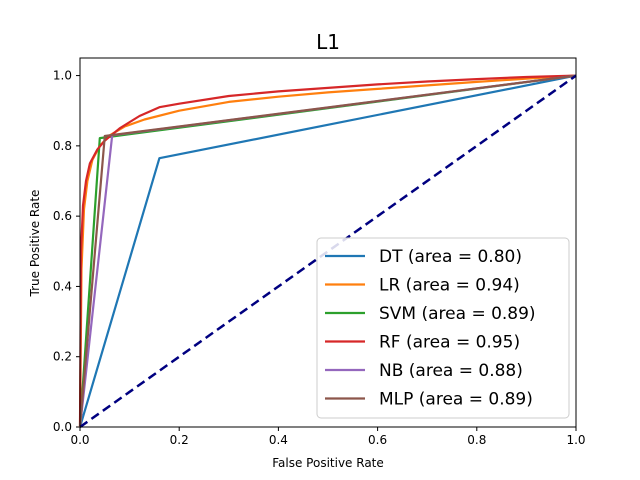  I want to click on y-axis-label: True Positive Rate, so click(35, 244).